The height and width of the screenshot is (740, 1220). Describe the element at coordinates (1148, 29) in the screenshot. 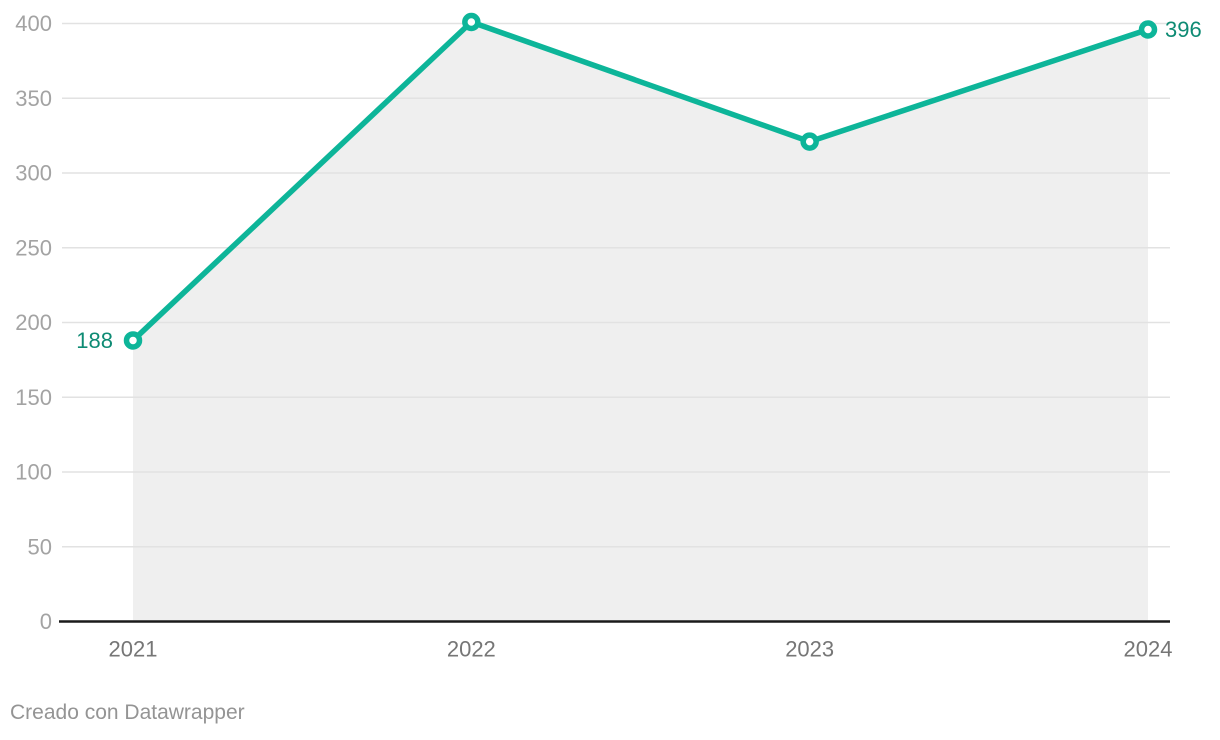

I see `data-point-marker-2024` at that location.